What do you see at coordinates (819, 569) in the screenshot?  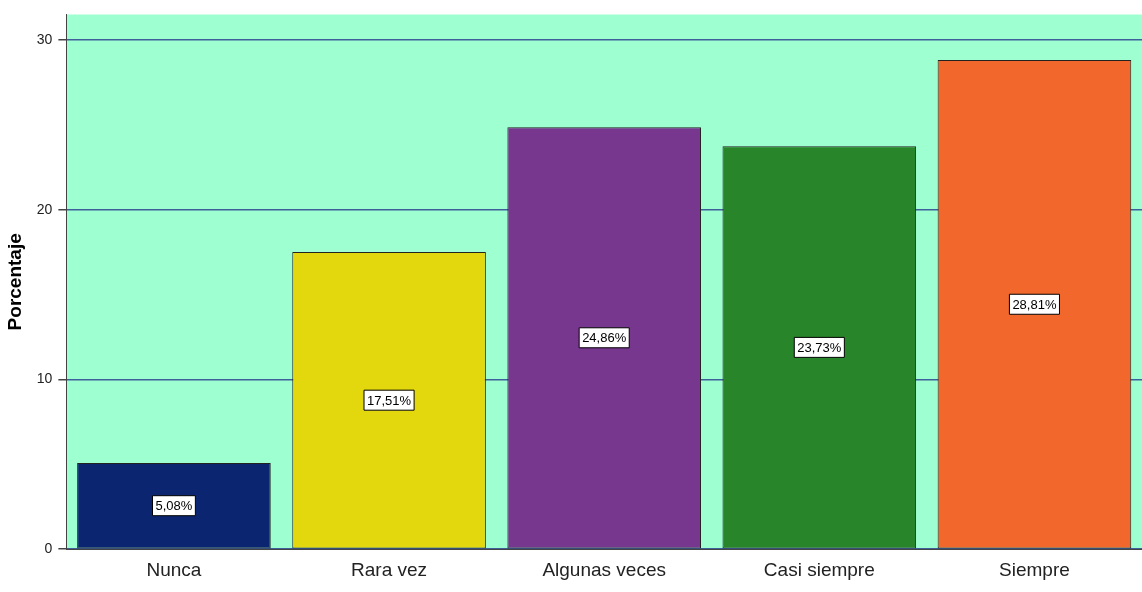 I see `x-tick-label: Casi siempre` at bounding box center [819, 569].